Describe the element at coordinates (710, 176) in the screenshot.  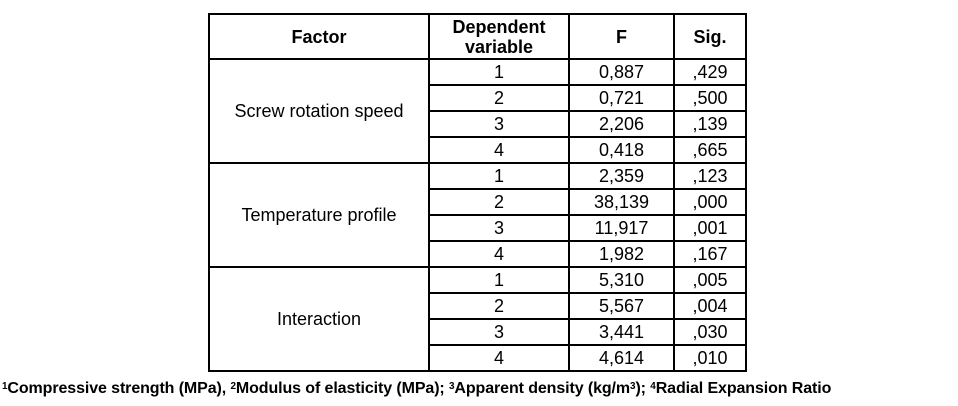
I see `sig-cell: ,123` at that location.